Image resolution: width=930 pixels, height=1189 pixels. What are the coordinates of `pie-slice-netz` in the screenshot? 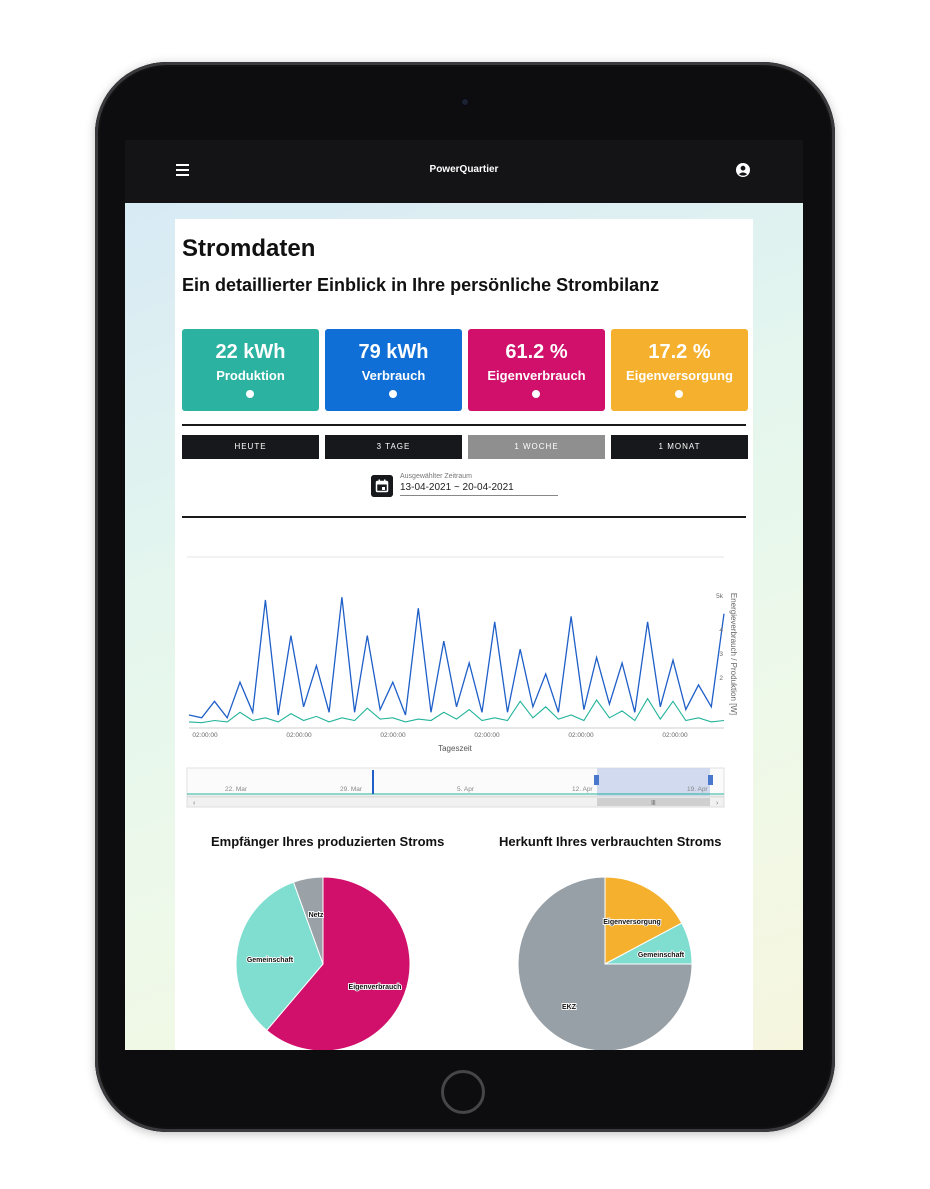 It's located at (308, 920).